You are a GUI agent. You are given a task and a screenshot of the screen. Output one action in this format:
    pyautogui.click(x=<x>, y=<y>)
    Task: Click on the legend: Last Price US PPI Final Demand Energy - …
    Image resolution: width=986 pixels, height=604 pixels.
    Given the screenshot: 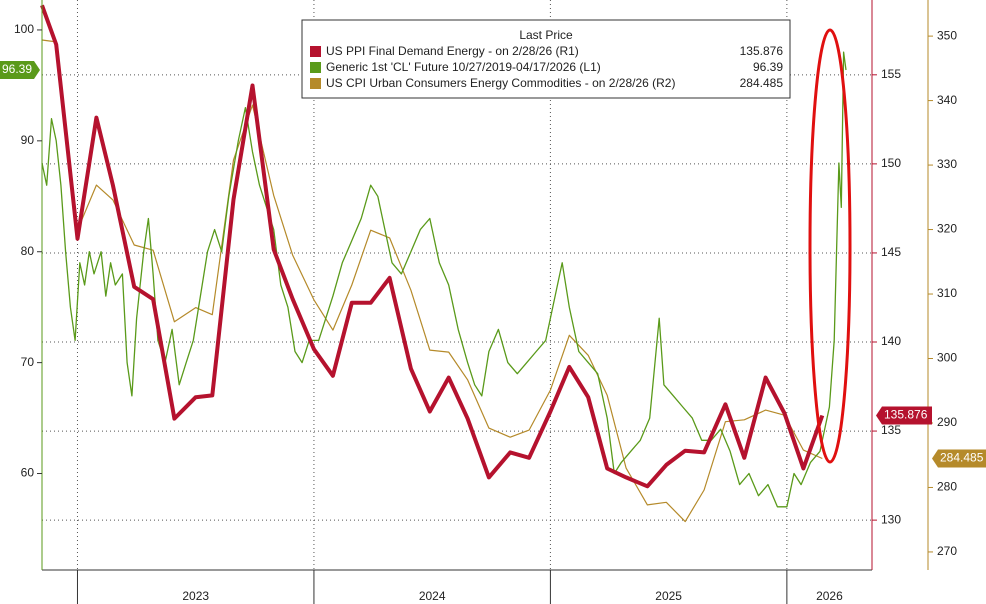 What is the action you would take?
    pyautogui.click(x=546, y=59)
    